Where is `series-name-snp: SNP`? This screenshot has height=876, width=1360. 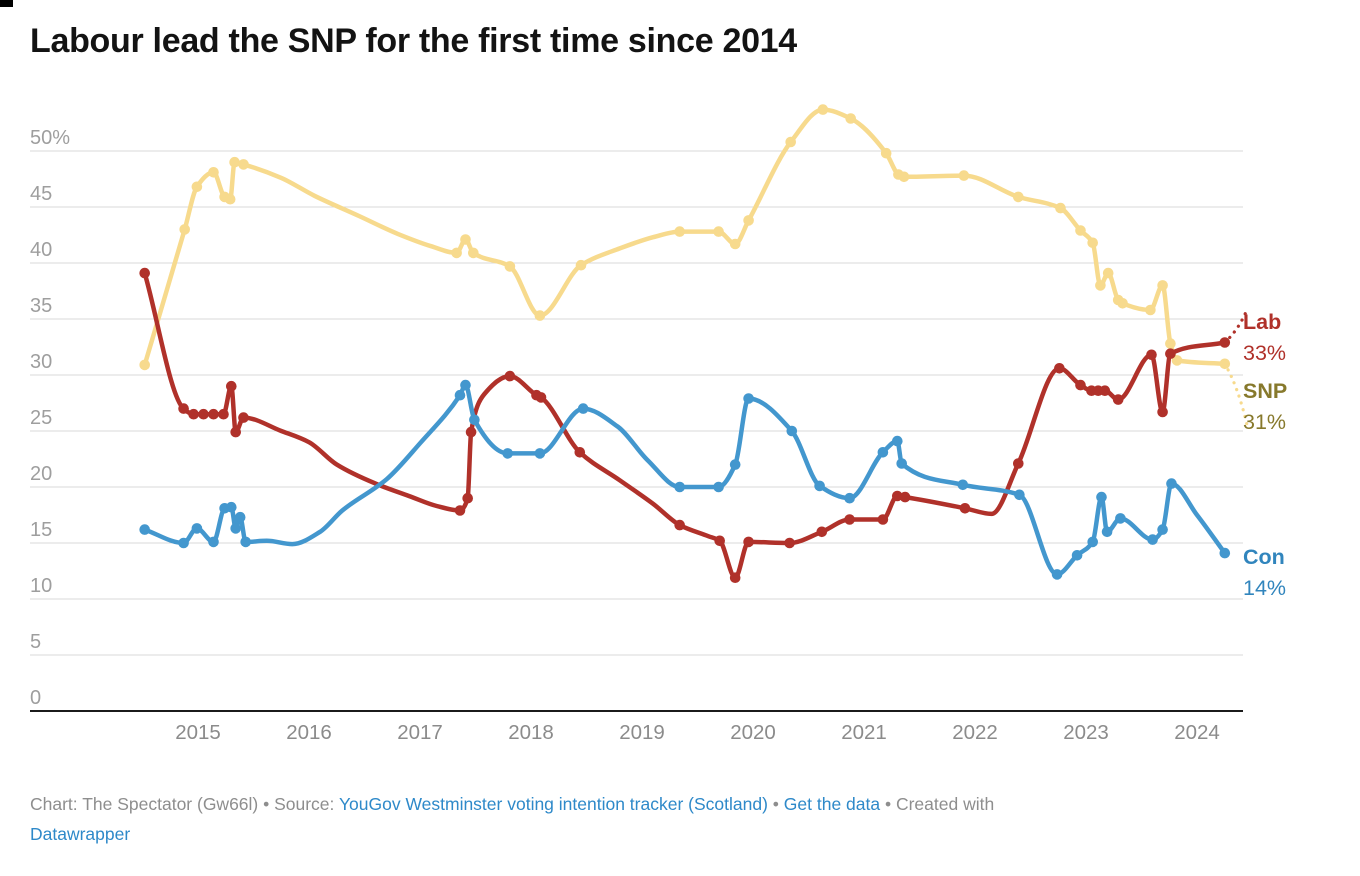
series-name-snp: SNP is located at coordinates (1265, 391).